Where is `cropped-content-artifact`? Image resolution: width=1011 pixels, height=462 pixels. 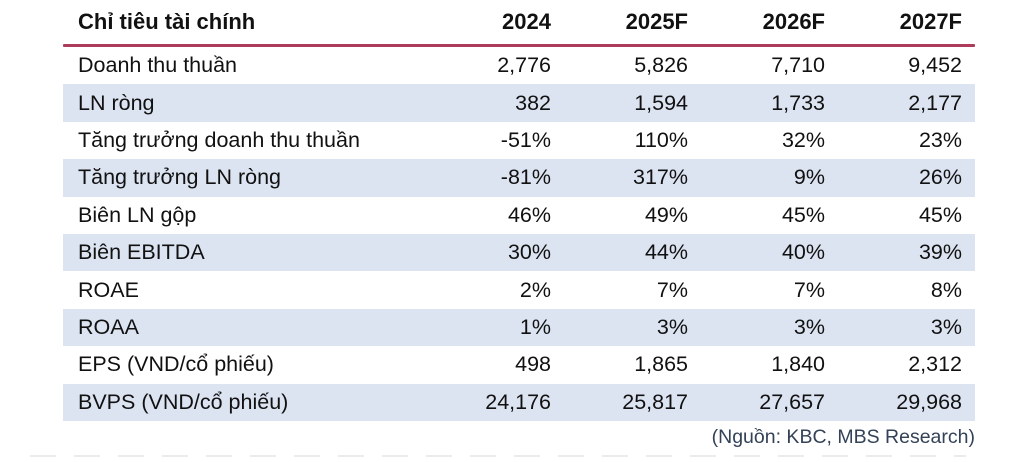 cropped-content-artifact is located at coordinates (498, 456).